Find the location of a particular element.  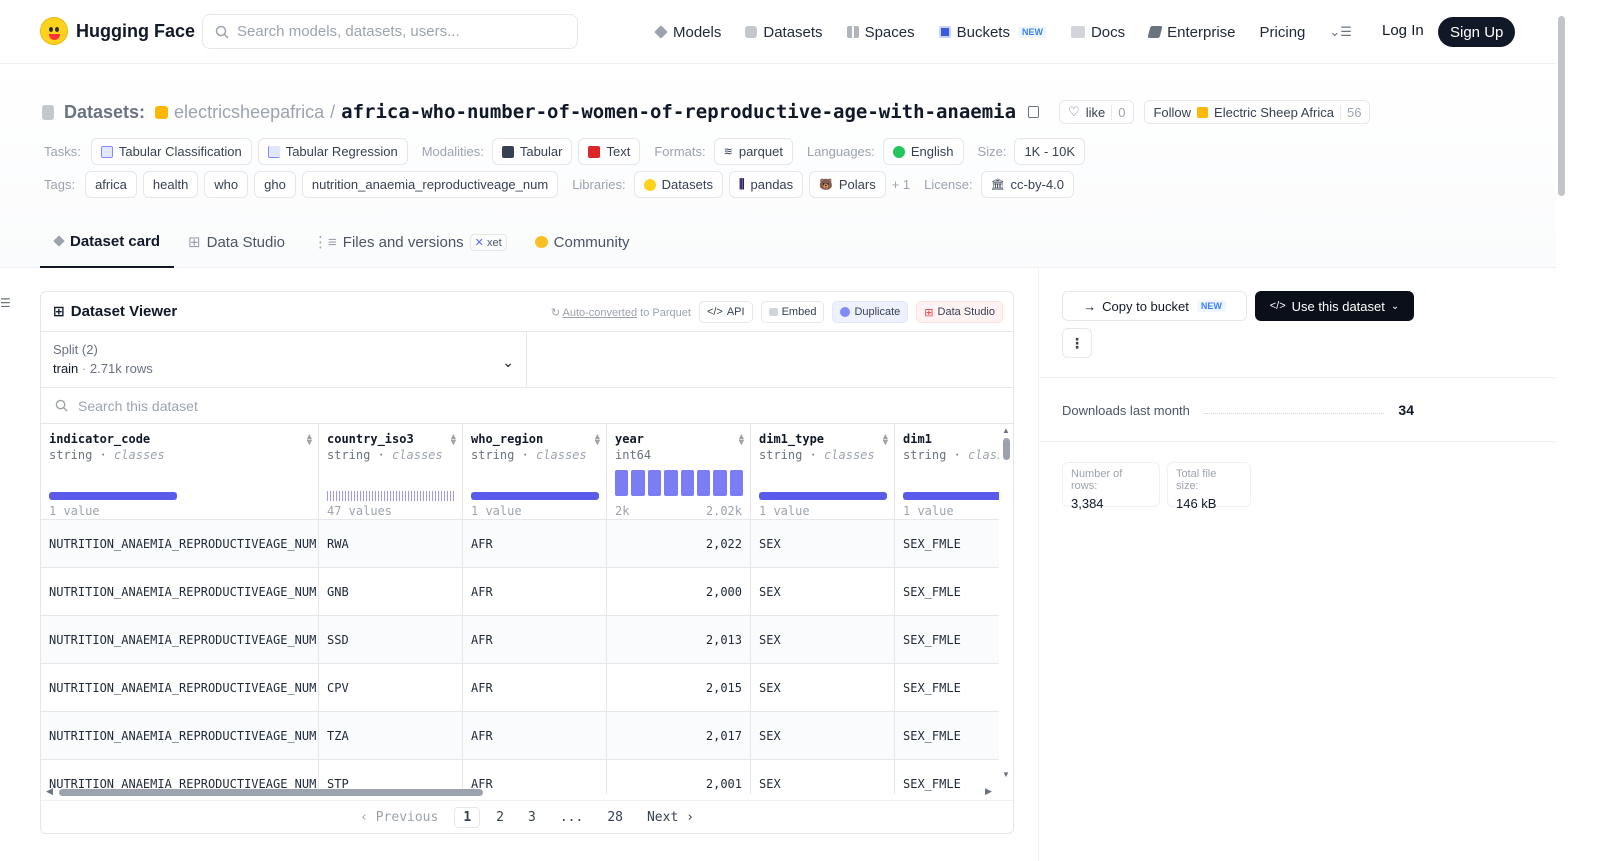

page-scroll-thumb is located at coordinates (1561, 106).